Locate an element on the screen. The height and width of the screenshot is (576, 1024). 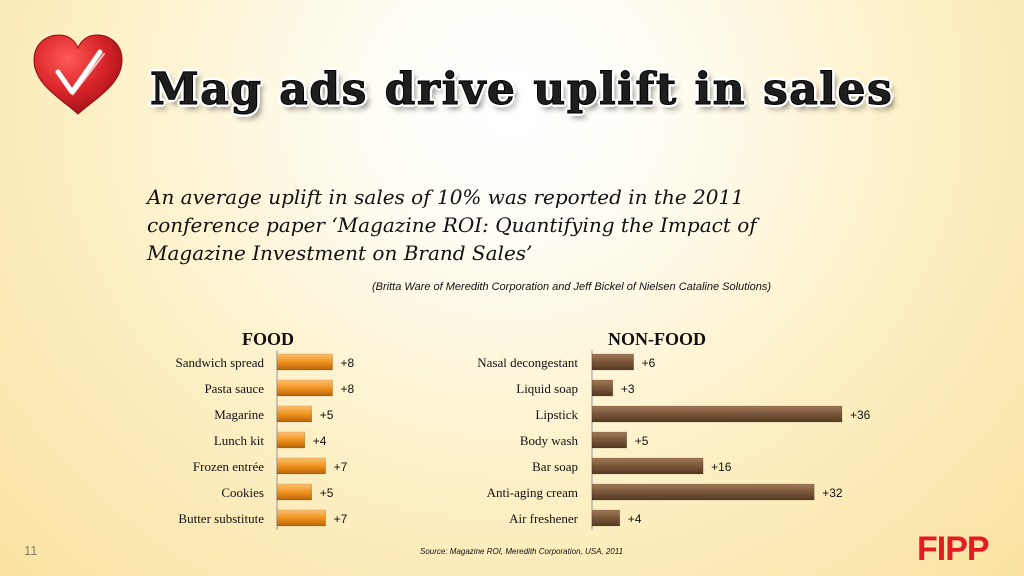
nonfood-data-label: +16 is located at coordinates (721, 467).